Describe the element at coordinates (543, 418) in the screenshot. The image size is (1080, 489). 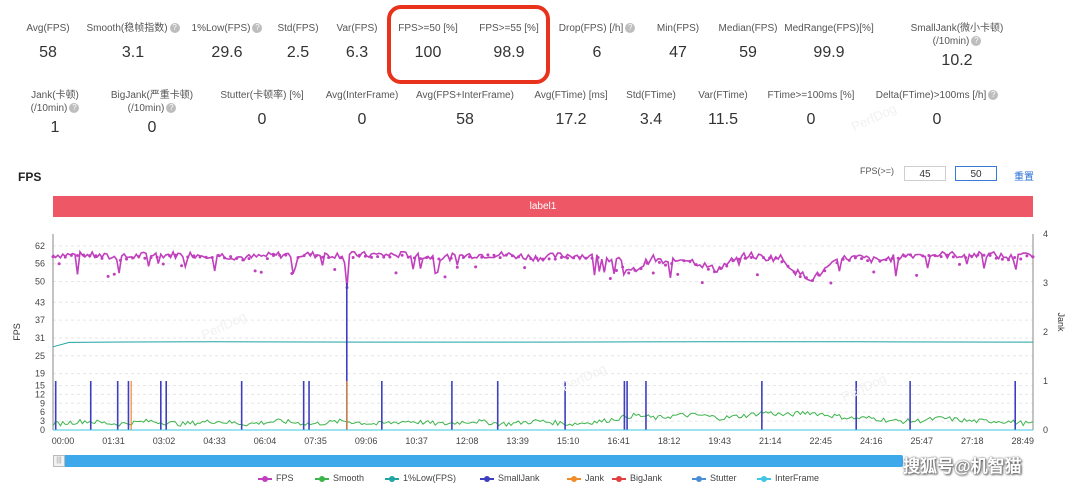
I see `series-smooth` at that location.